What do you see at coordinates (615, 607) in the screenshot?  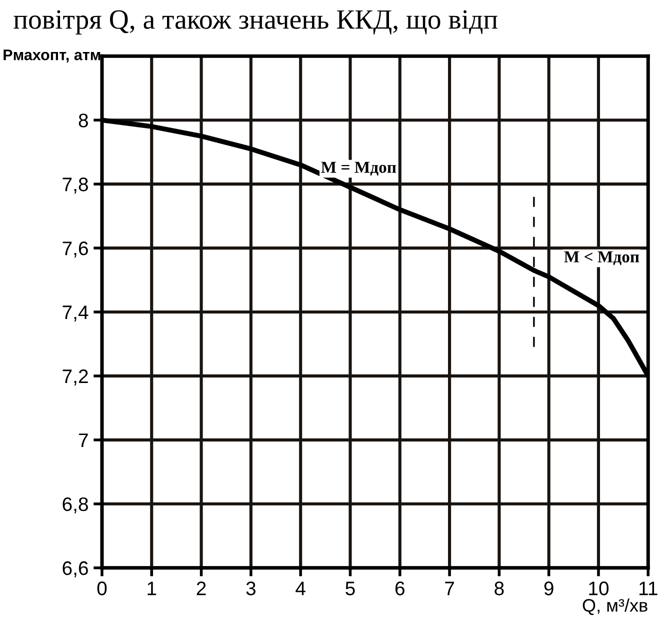 I see `x-axis-title: Q, м³/хв` at bounding box center [615, 607].